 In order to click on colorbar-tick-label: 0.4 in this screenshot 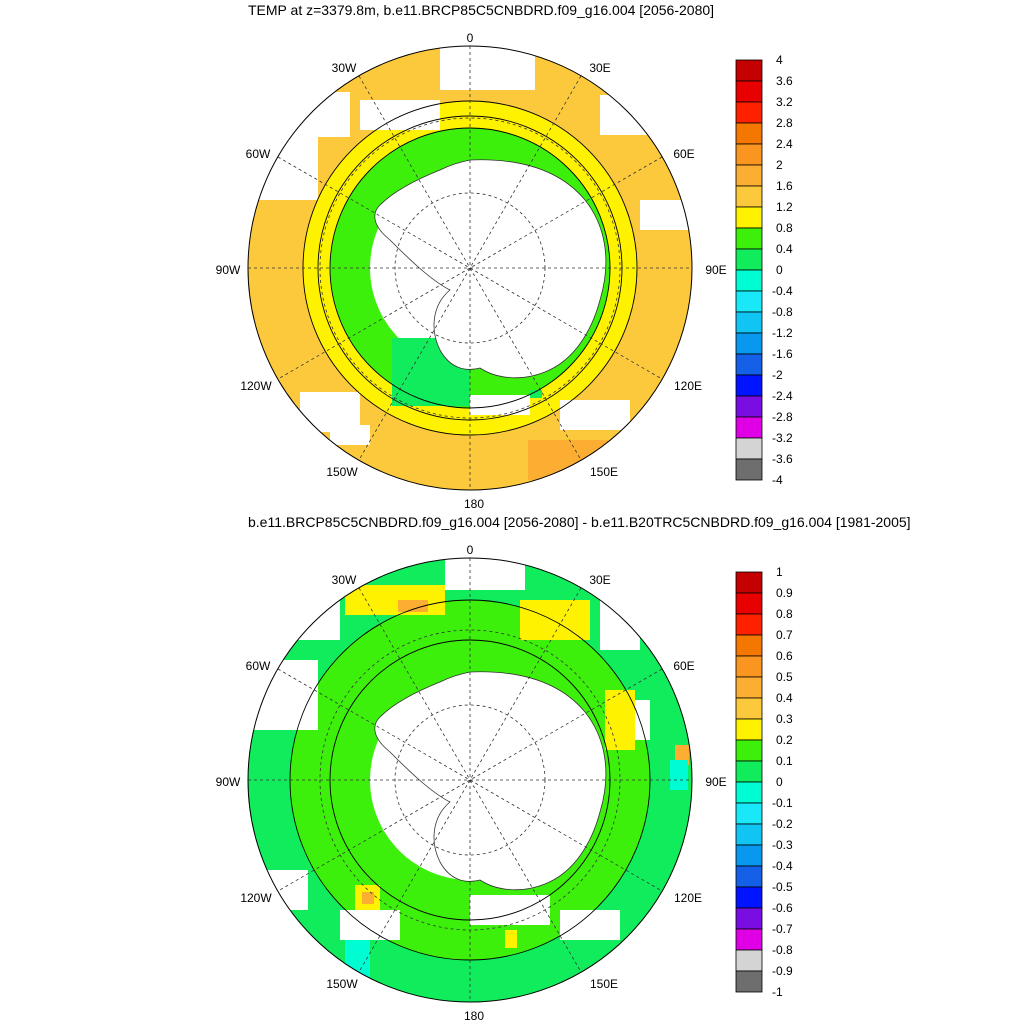, I will do `click(784, 698)`.